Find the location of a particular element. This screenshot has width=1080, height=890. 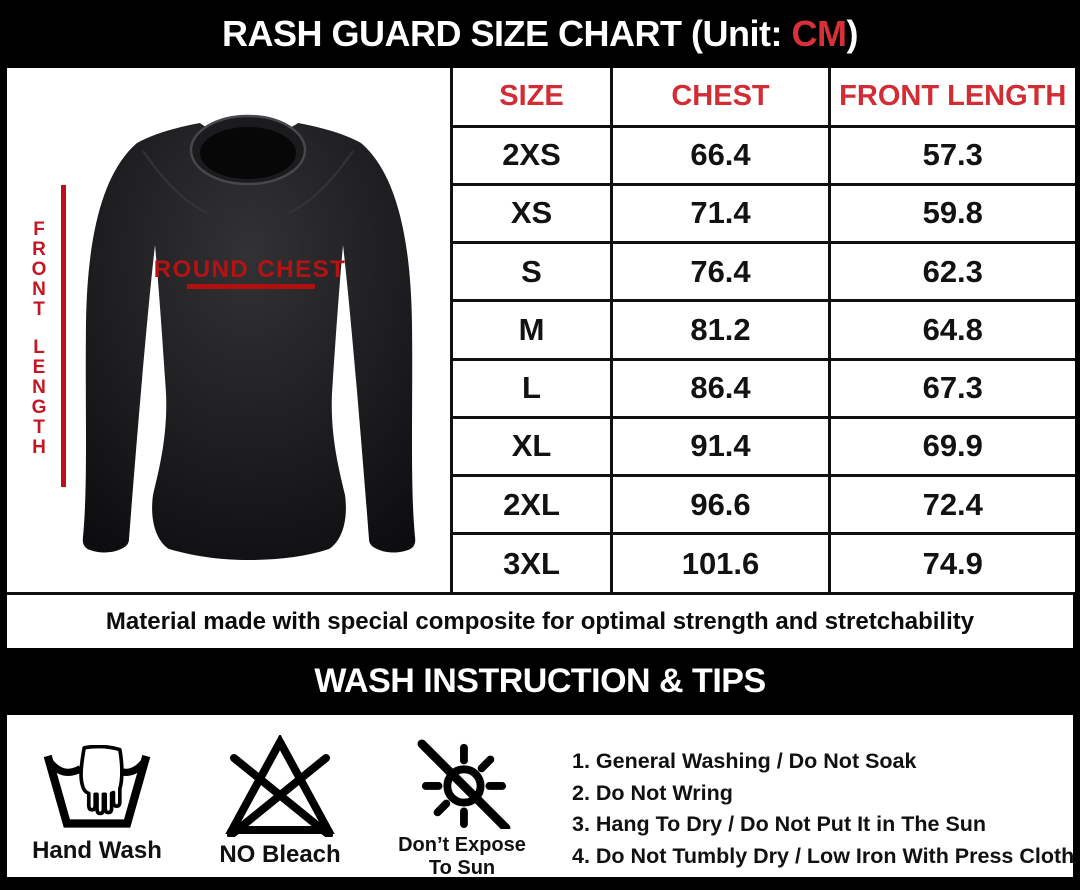

cell-front-length: 62.3 is located at coordinates (951, 271).